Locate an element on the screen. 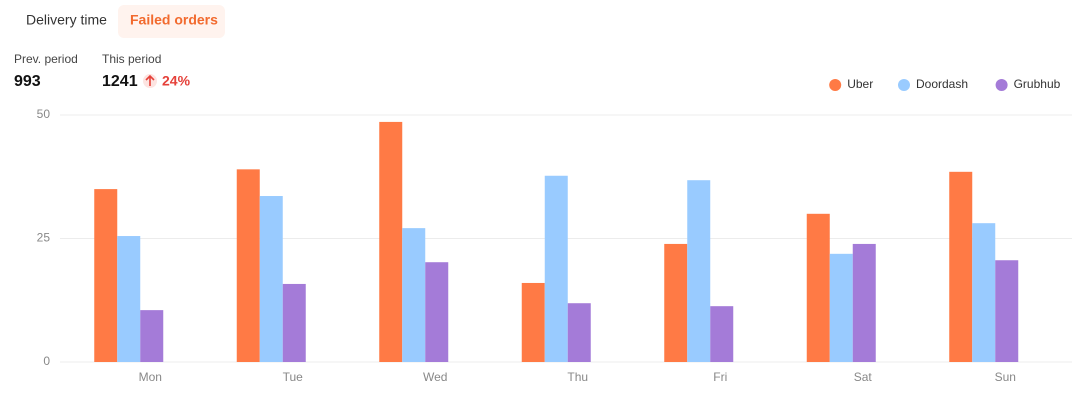  x-tick-label: Tue is located at coordinates (293, 377).